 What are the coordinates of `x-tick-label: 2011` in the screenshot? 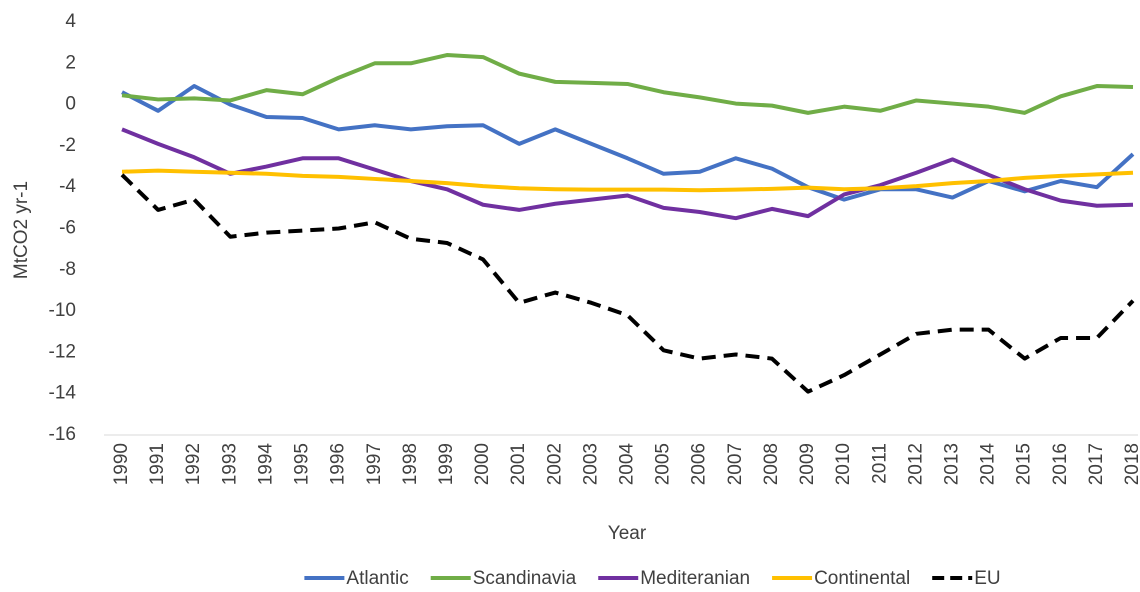 It's located at (879, 463).